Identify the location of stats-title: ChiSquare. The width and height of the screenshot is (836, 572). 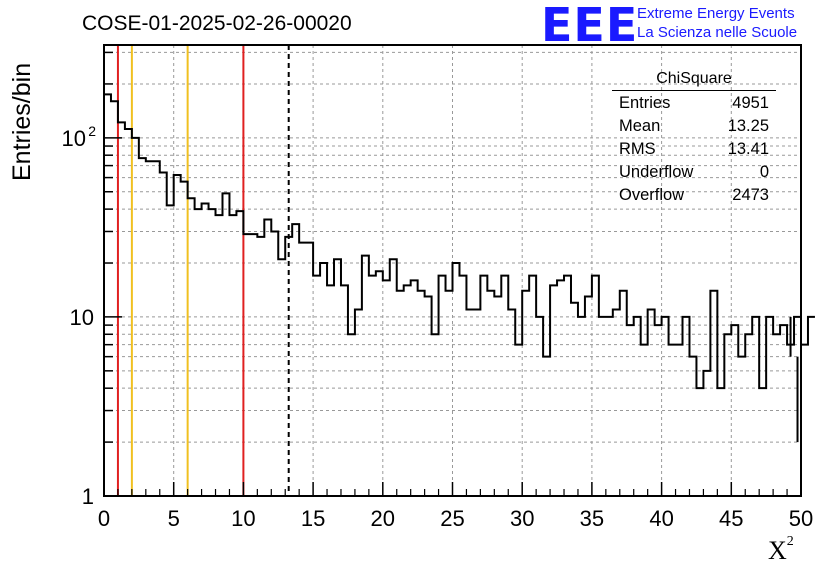
(694, 78).